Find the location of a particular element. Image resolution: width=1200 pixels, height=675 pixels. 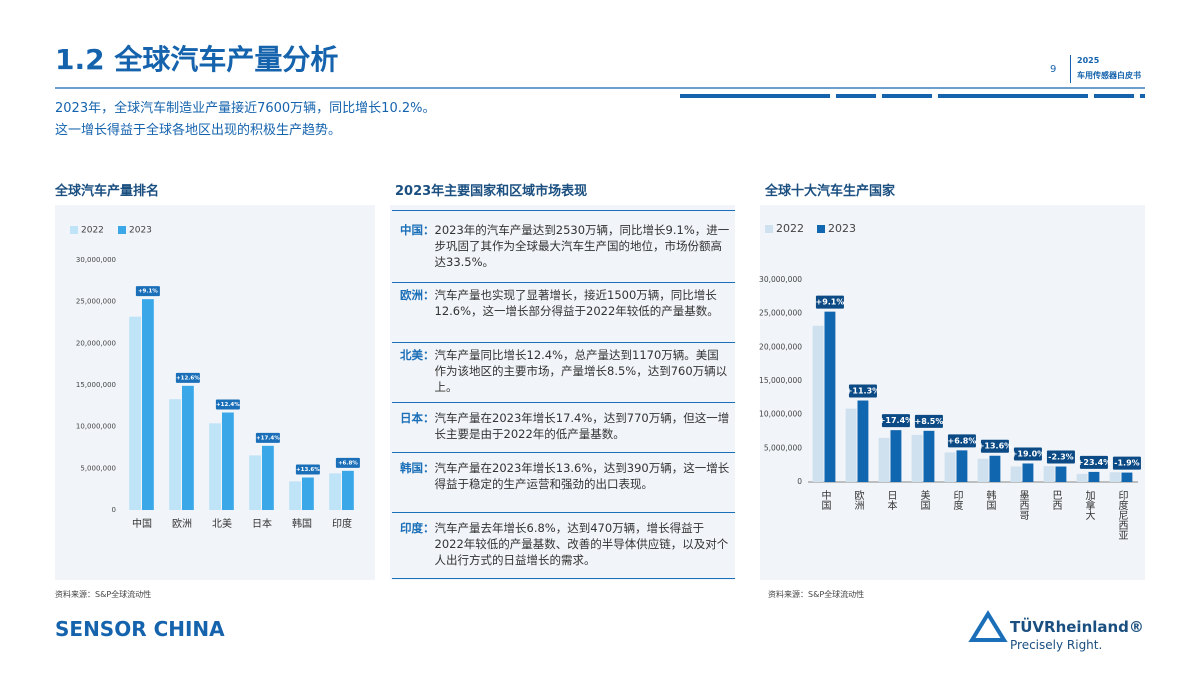

x-tick-label: 北美 is located at coordinates (222, 523).